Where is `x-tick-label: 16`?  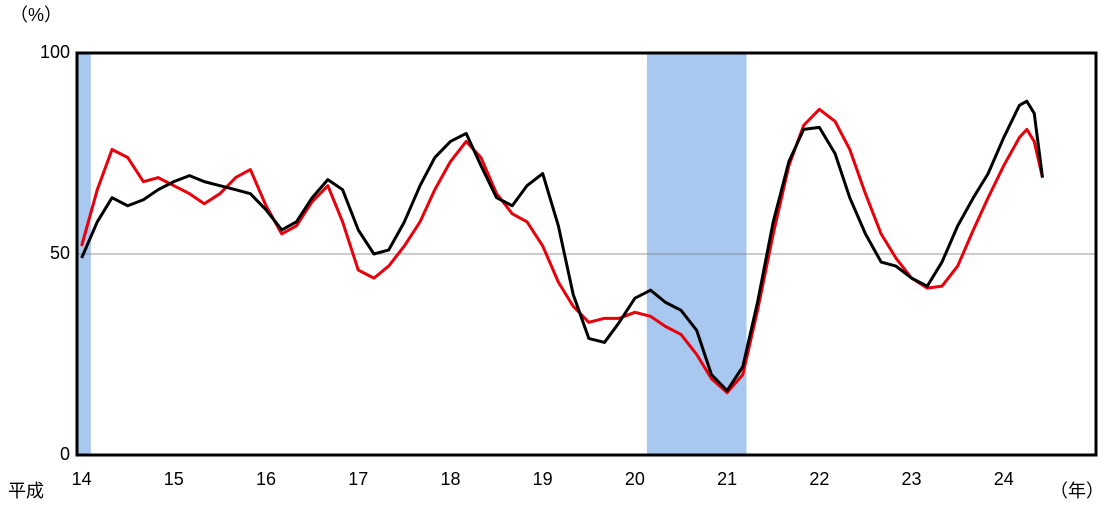 x-tick-label: 16 is located at coordinates (266, 479).